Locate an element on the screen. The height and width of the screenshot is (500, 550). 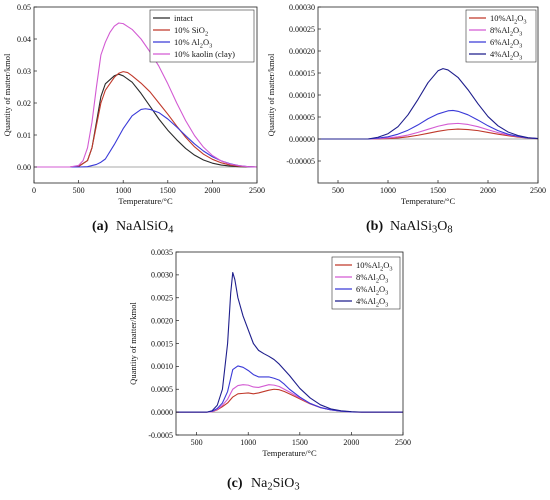
y-tick-label: 0.00005 is located at coordinates (302, 117).